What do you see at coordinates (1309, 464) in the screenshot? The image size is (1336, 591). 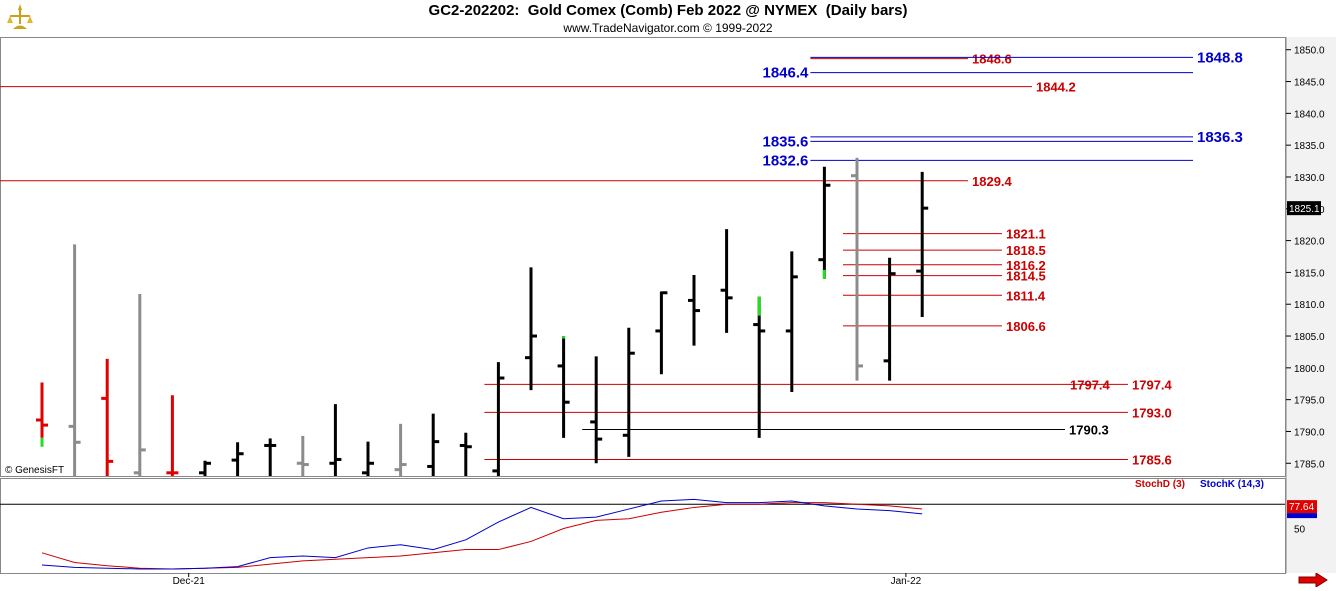 I see `y-tick-label: 1785.0` at bounding box center [1309, 464].